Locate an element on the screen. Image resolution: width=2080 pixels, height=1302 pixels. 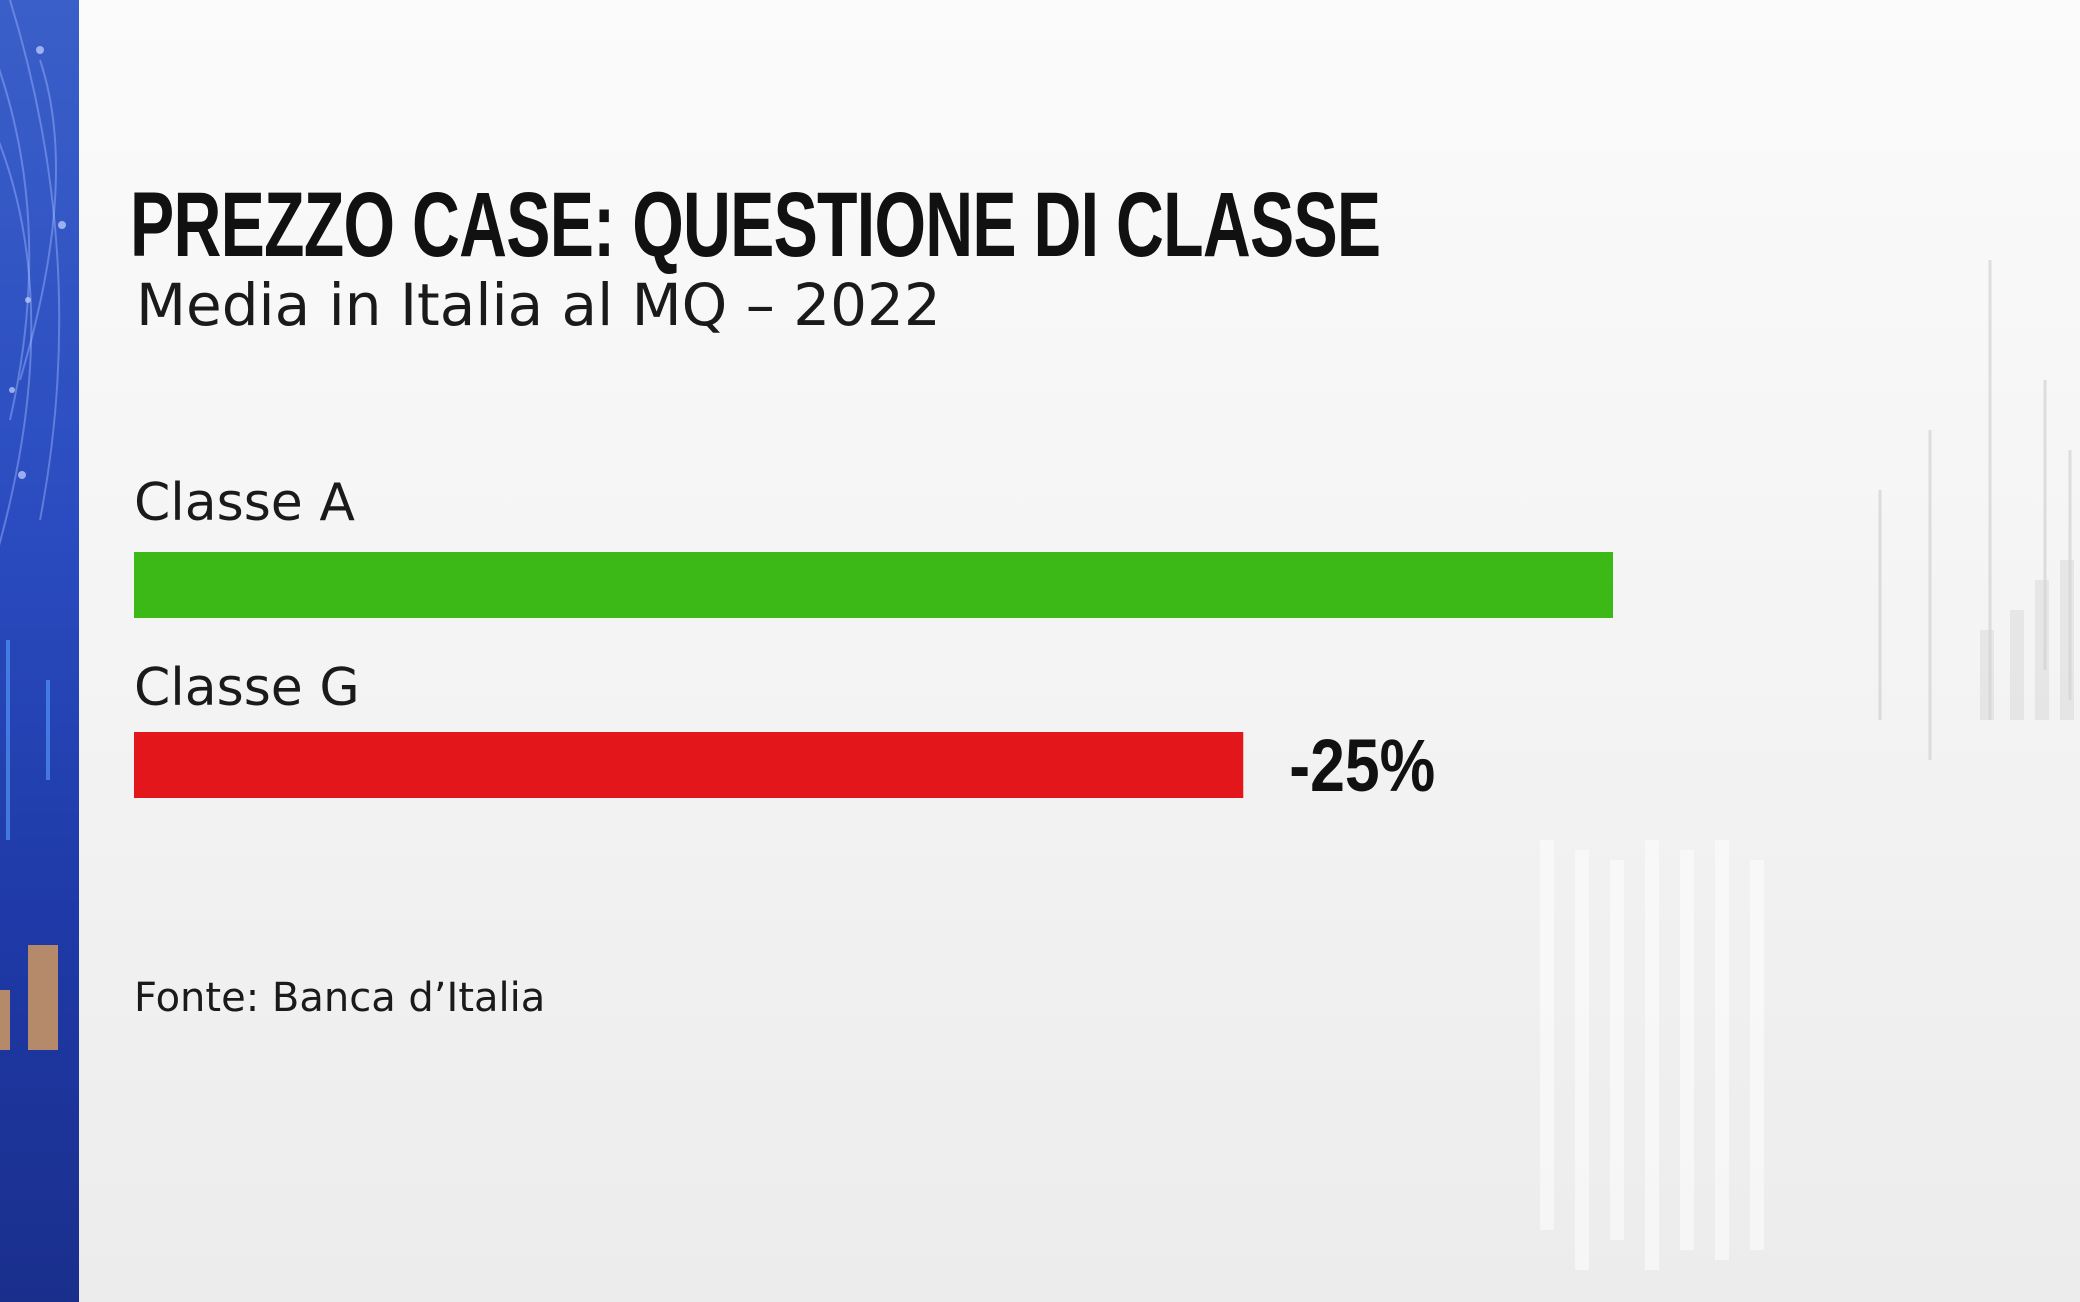
source-note: Fonte: Banca d’Italia is located at coordinates (340, 998).